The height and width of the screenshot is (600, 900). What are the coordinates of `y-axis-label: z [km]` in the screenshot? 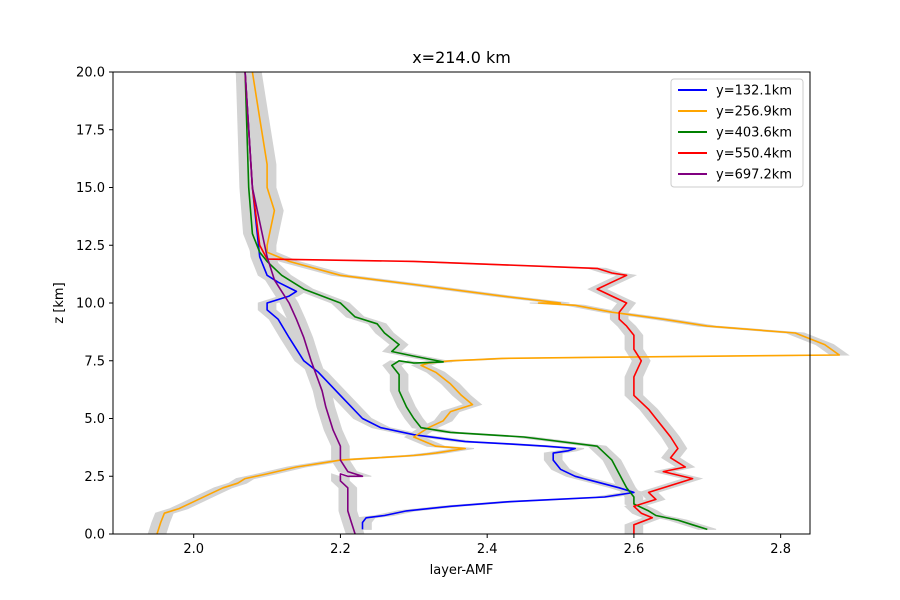 It's located at (59, 302).